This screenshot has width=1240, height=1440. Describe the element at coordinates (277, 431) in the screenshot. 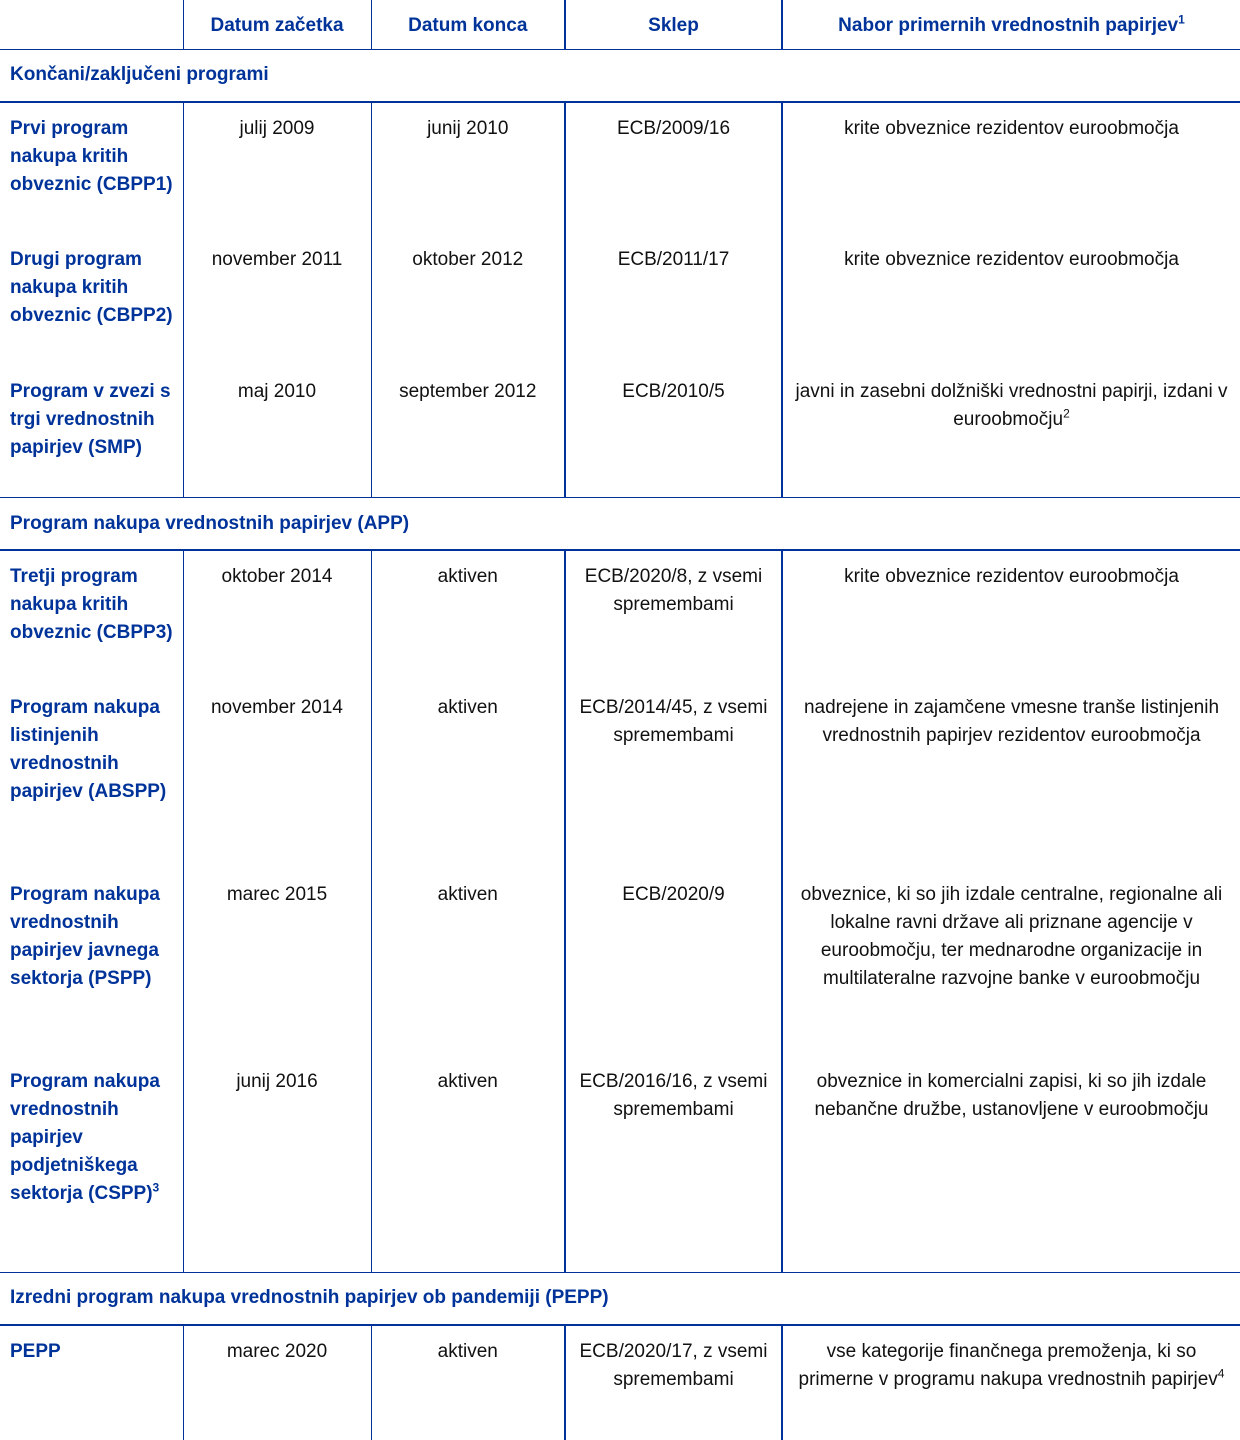

I see `start-date-cell: maj 2010` at that location.